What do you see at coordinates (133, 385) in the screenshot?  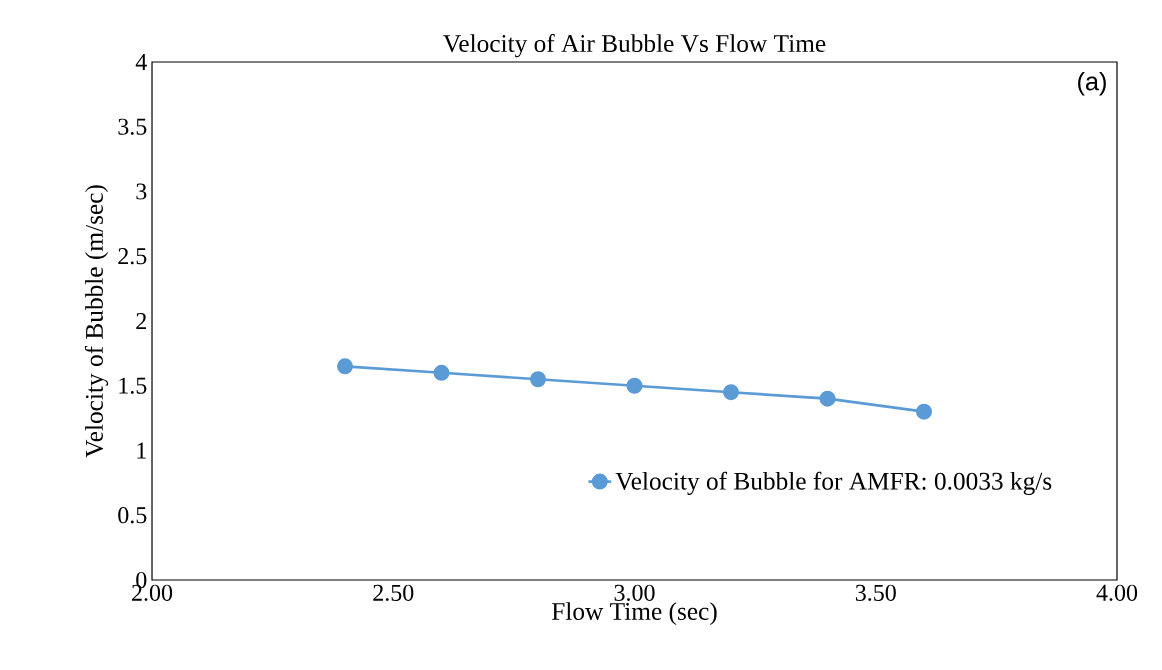 I see `y-tick-label: 1.5` at bounding box center [133, 385].